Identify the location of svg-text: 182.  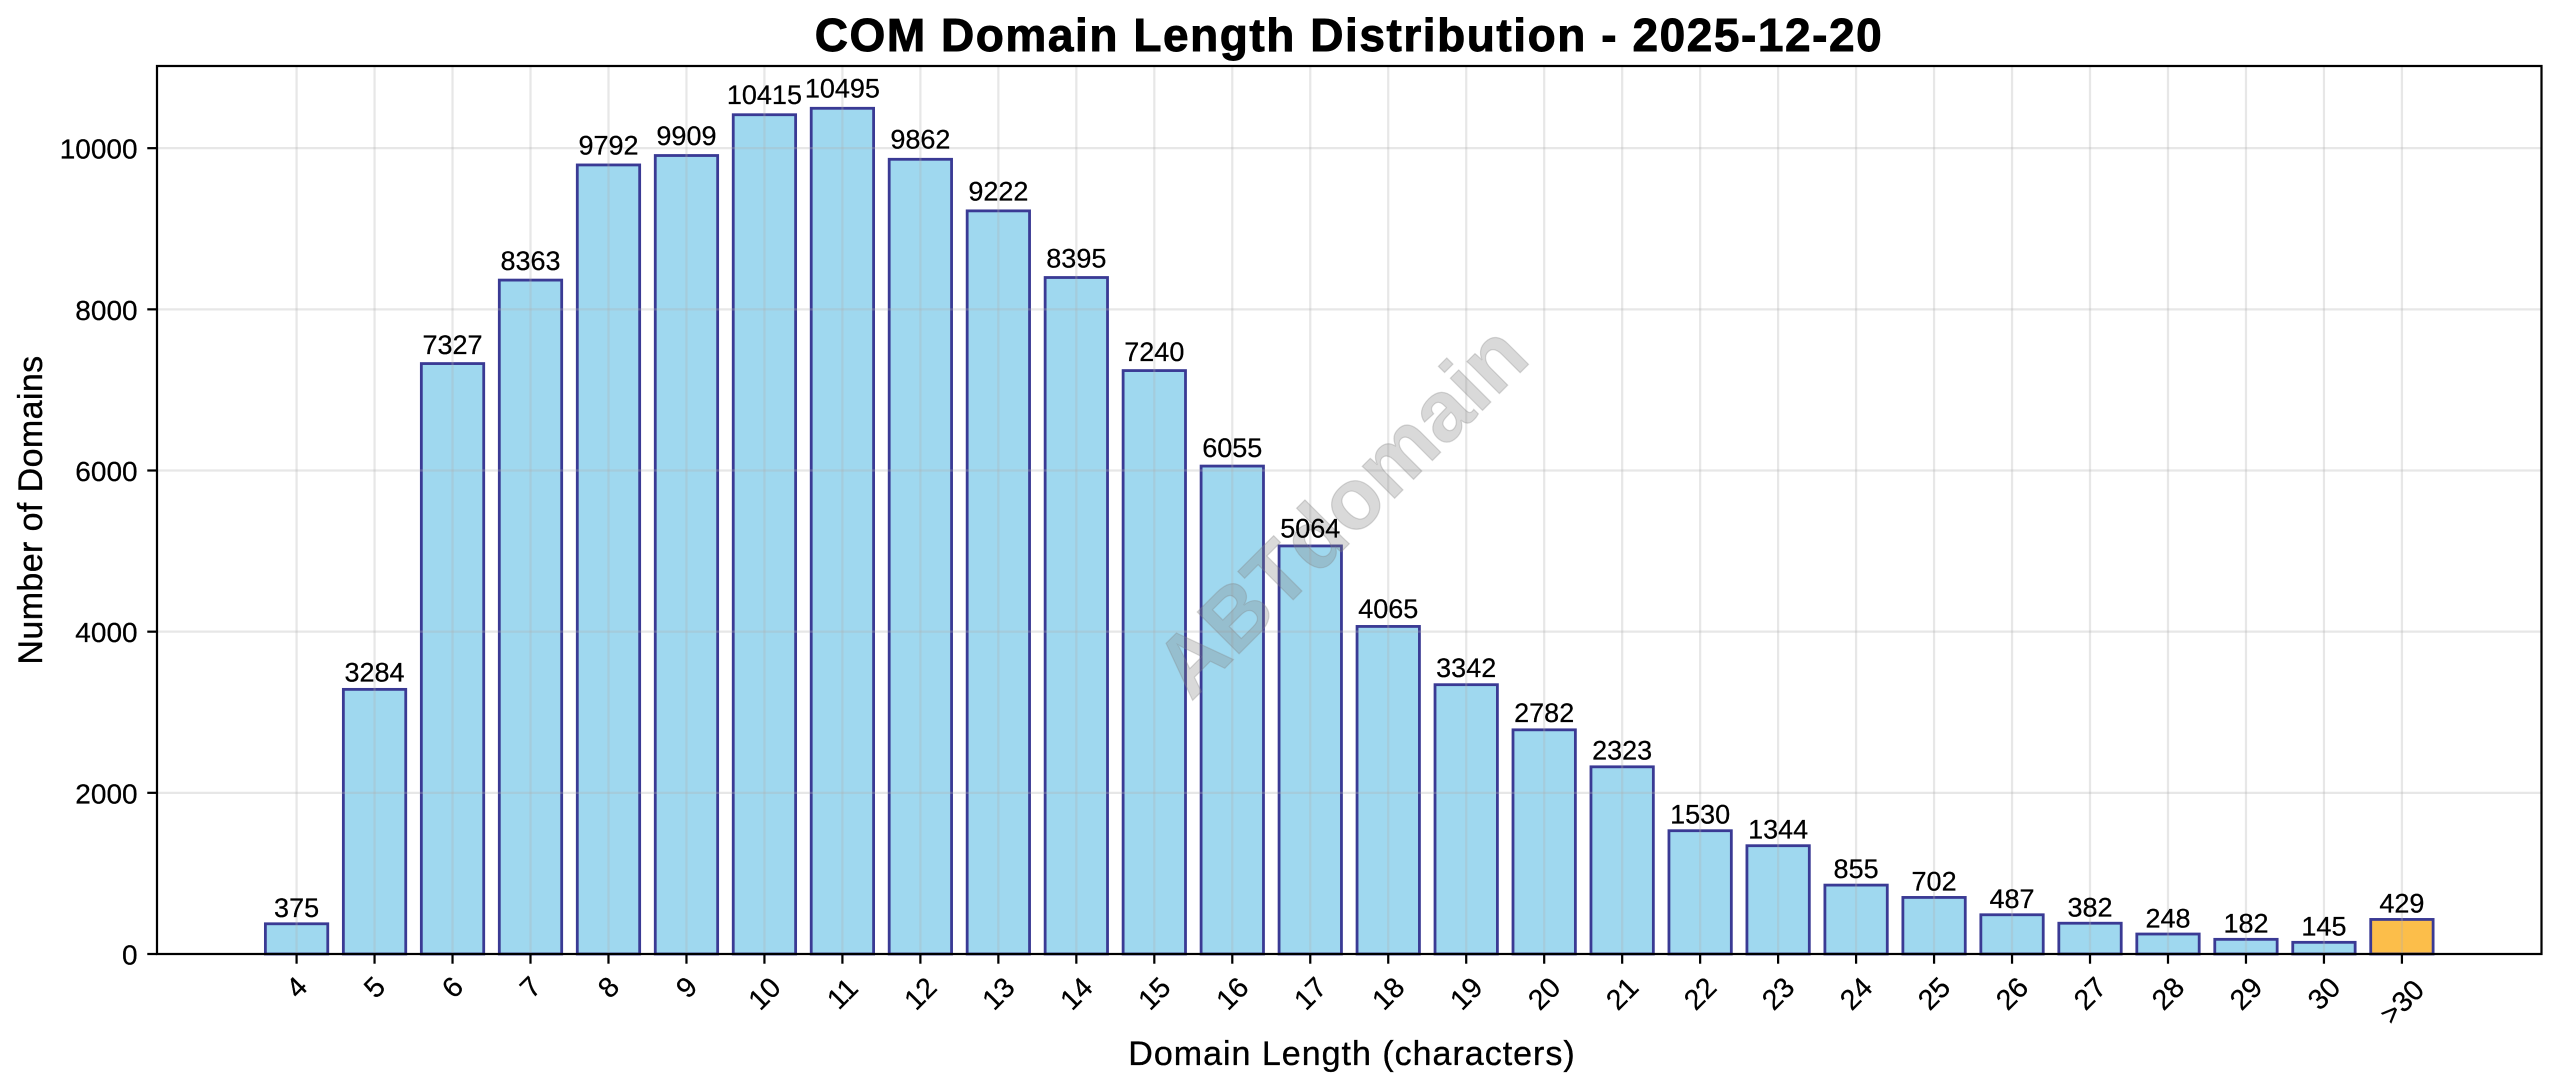
(2245, 924).